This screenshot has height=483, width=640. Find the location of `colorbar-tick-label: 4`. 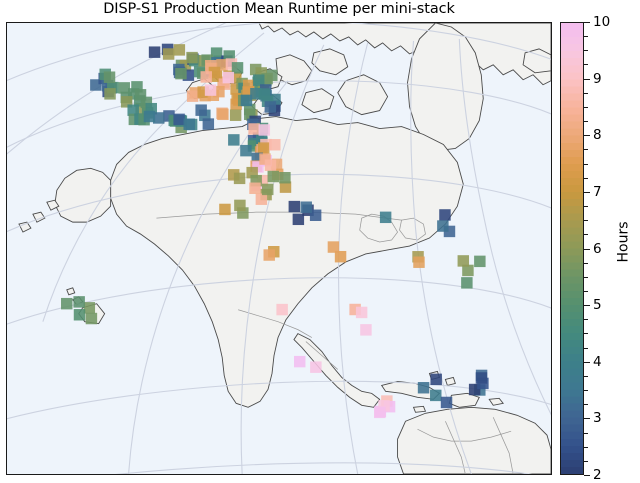

colorbar-tick-label: 4 is located at coordinates (597, 361).